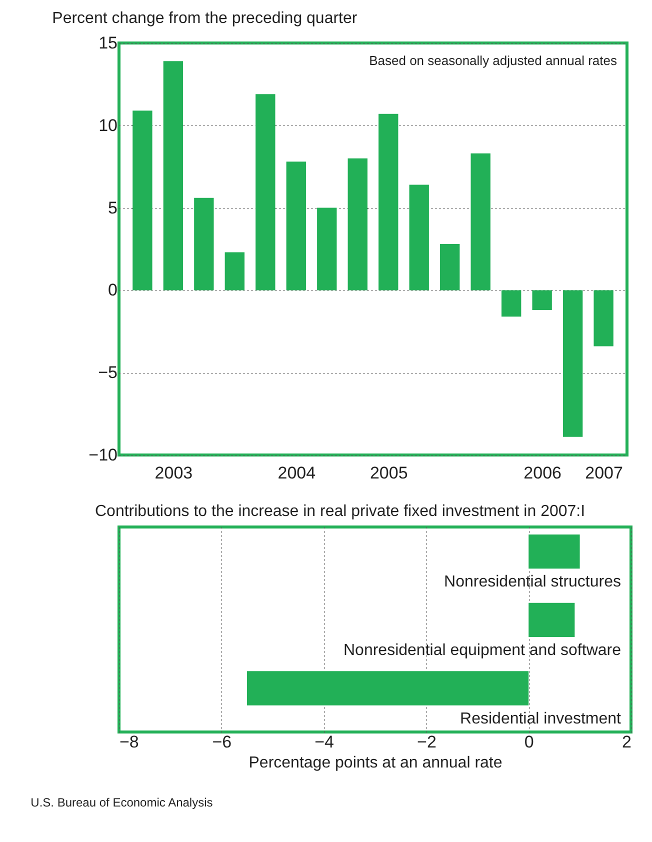 The width and height of the screenshot is (652, 842). Describe the element at coordinates (205, 18) in the screenshot. I see `chart-title: Percent change from the preceding quarter` at that location.